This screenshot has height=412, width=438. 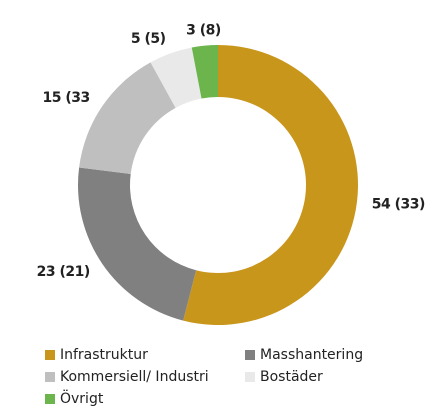 What do you see at coordinates (82, 398) in the screenshot?
I see `legend-label: Övrigt` at bounding box center [82, 398].